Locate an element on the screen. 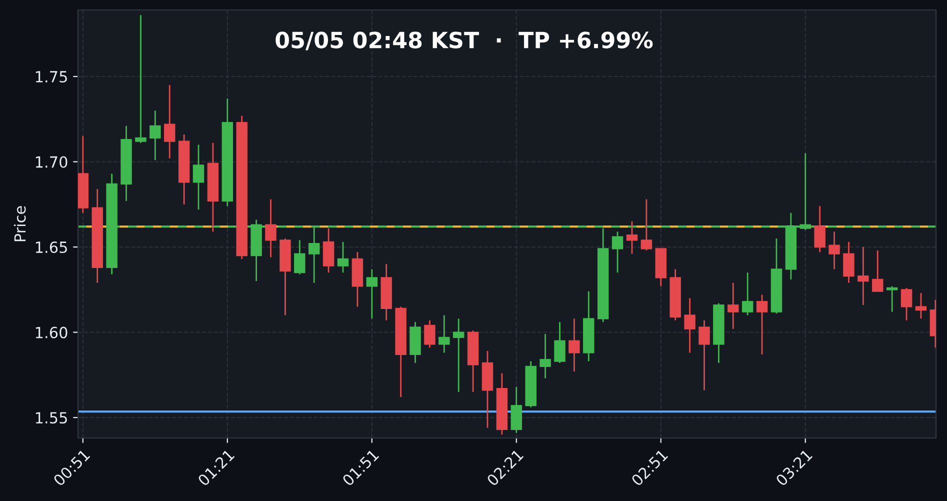 This screenshot has height=501, width=947. y-tick-label: 1.65 is located at coordinates (51, 247).